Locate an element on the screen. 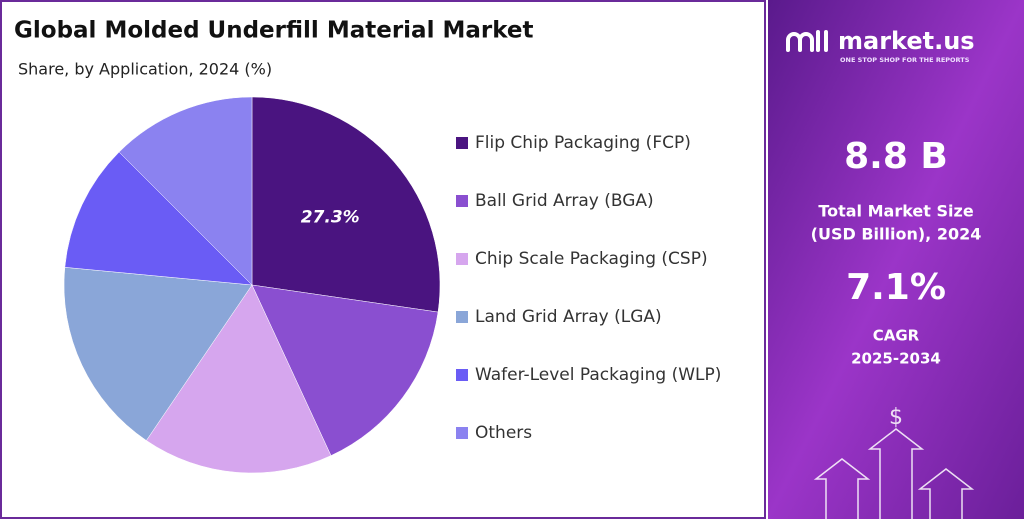  cagr-label: 2025-2034 is located at coordinates (896, 359).